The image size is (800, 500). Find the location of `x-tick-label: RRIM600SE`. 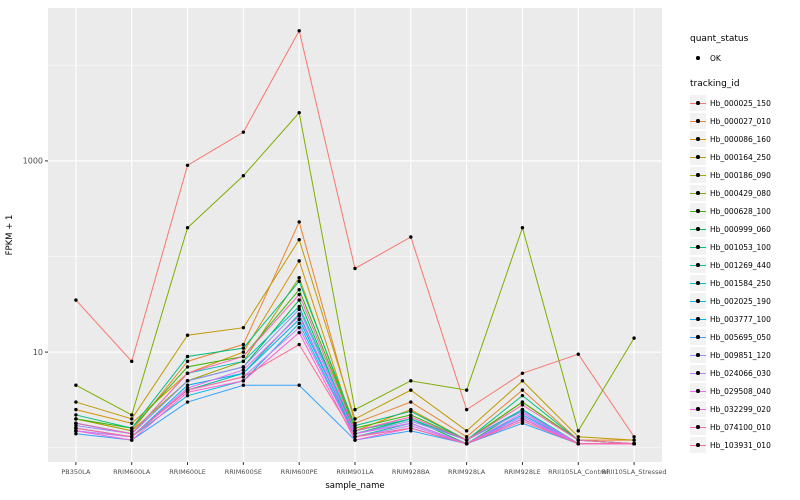

x-tick-label: RRIM600SE is located at coordinates (243, 472).